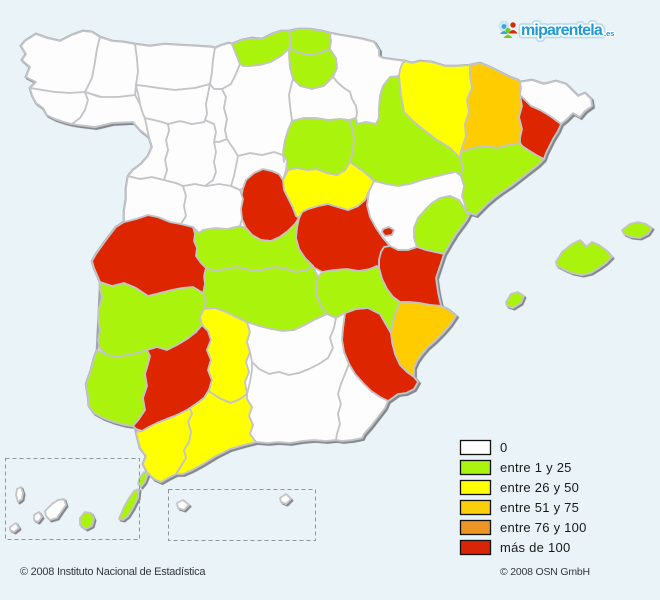 The width and height of the screenshot is (660, 600). What do you see at coordinates (536, 467) in the screenshot?
I see `svg-text: entre 1 y 25` at bounding box center [536, 467].